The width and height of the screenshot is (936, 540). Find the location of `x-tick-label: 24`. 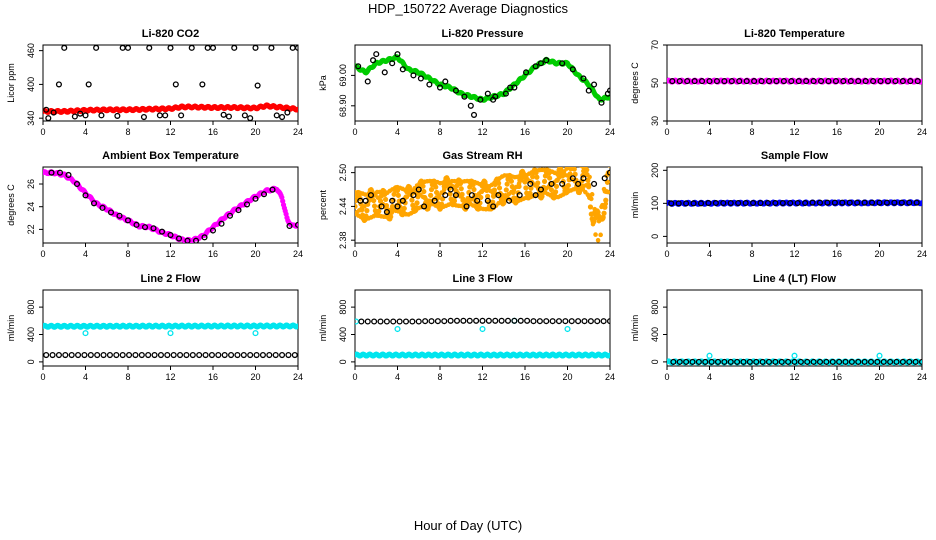

x-tick-label: 24 is located at coordinates (298, 377).